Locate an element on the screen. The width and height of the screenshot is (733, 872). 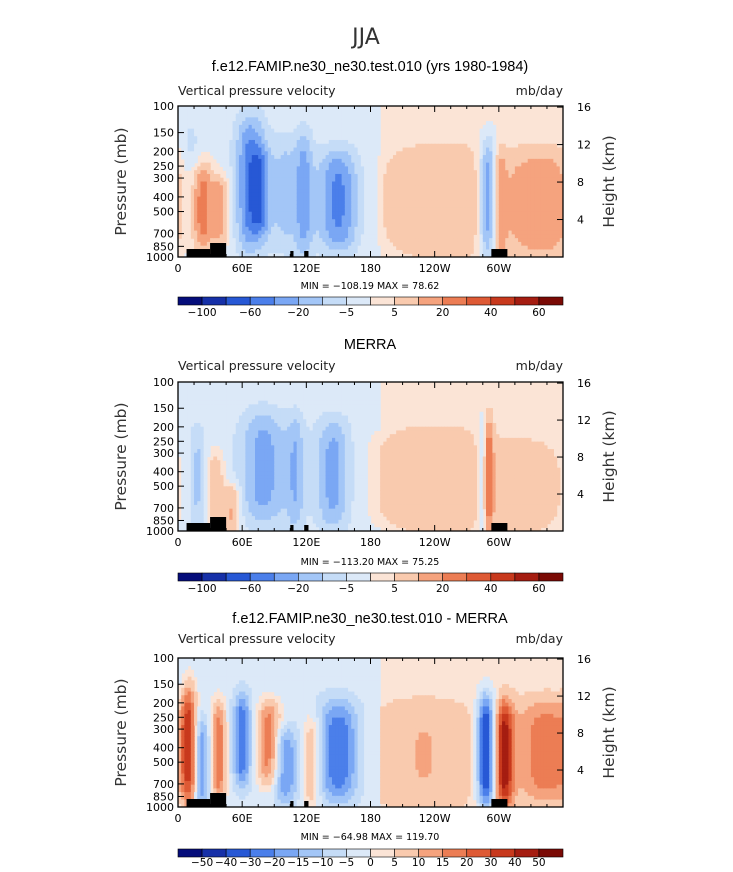
y-right-axis-title: Height (km) is located at coordinates (609, 181).